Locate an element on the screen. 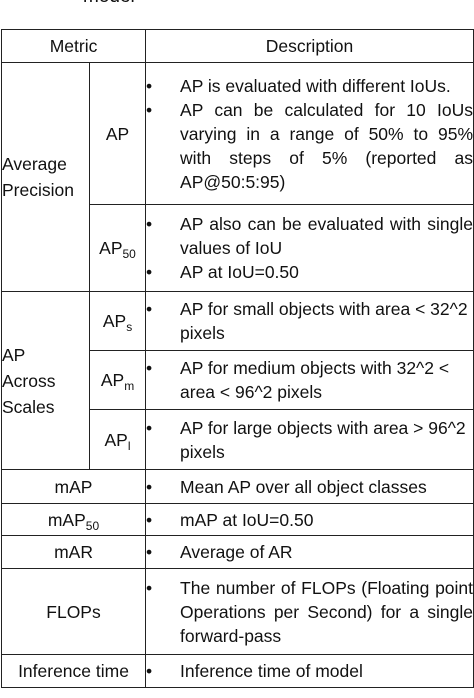  metric-ap50: AP50 is located at coordinates (117, 248).